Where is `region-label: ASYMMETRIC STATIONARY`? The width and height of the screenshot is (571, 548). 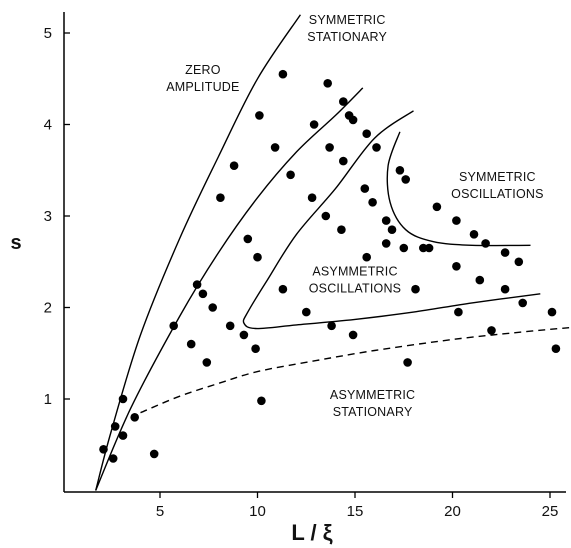
region-label: ASYMMETRIC STATIONARY is located at coordinates (372, 403).